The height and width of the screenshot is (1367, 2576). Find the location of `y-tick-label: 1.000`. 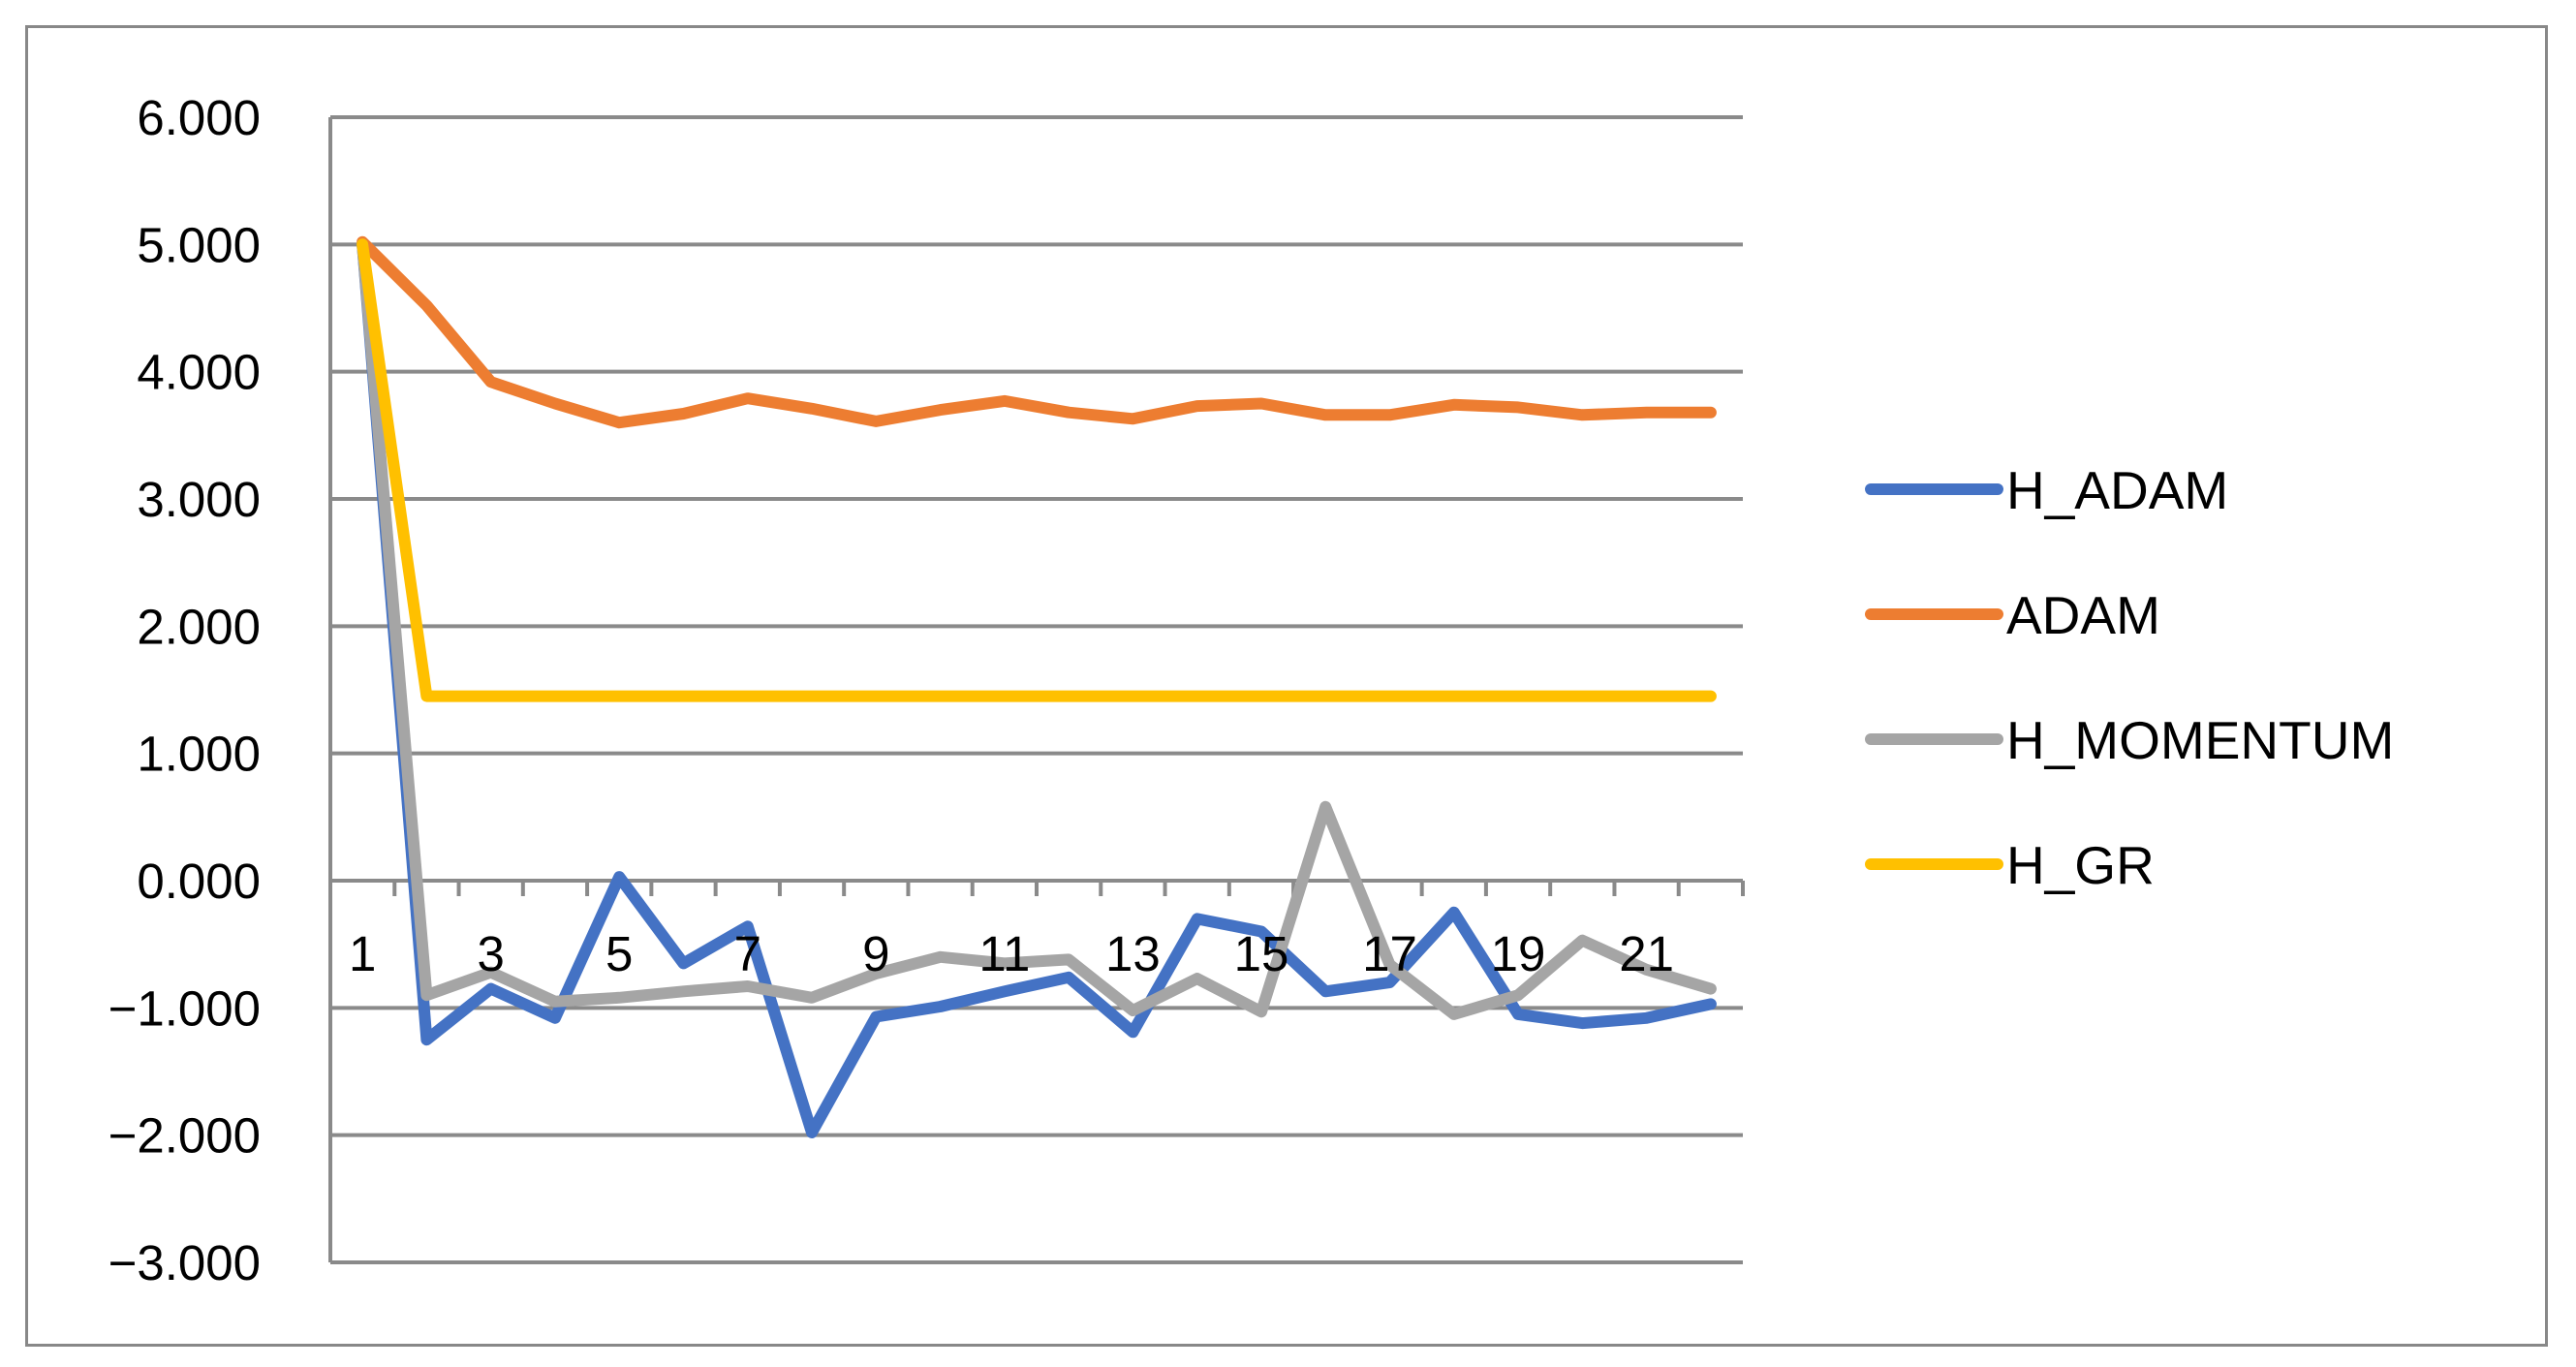

y-tick-label: 1.000 is located at coordinates (199, 754).